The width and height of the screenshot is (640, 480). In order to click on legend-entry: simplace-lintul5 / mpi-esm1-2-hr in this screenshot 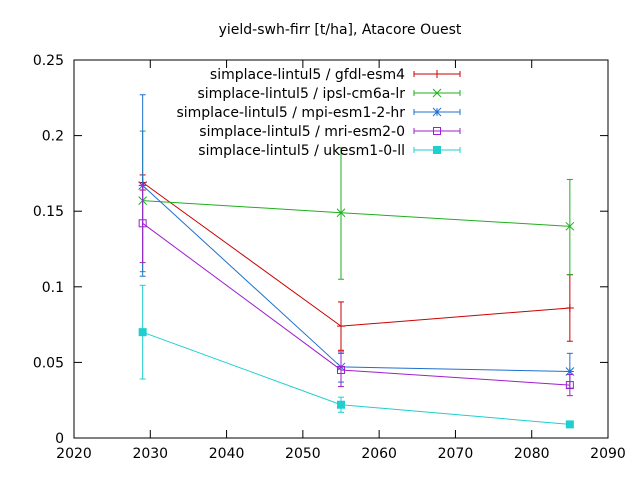, I will do `click(318, 113)`.